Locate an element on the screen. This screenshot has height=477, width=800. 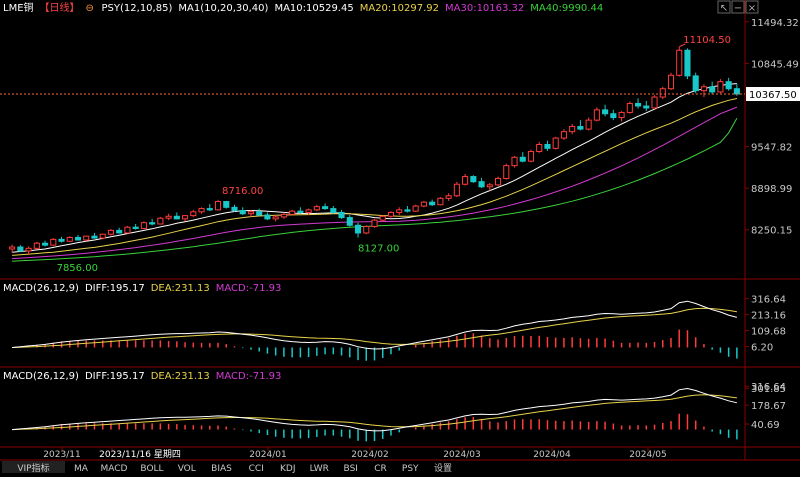
header-ma10: MA10:10529.45 is located at coordinates (313, 8).